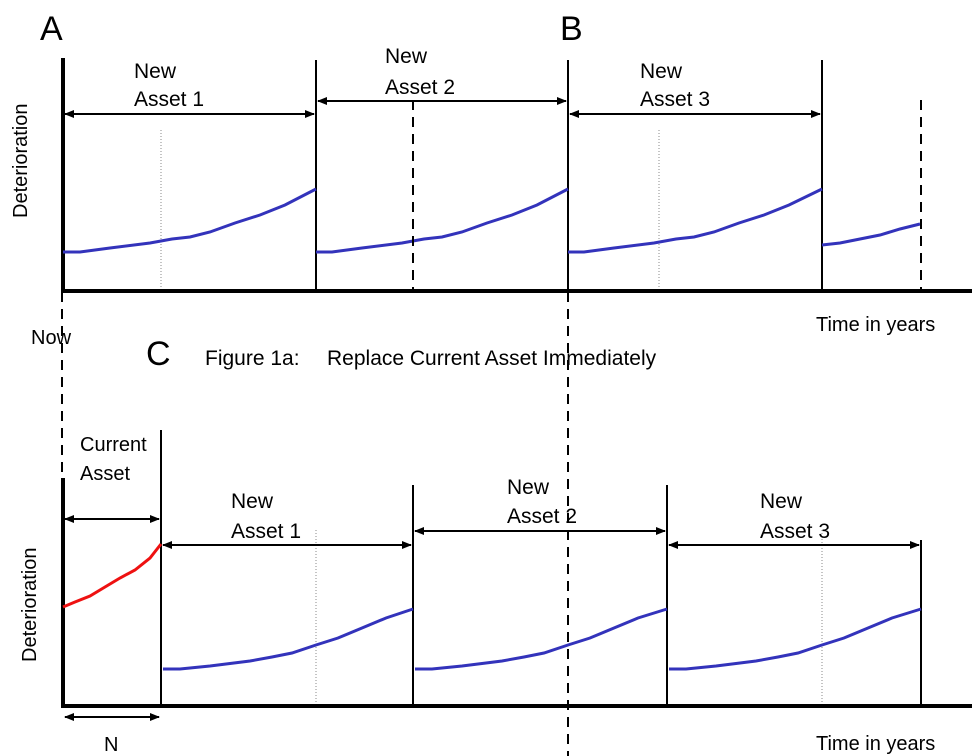  What do you see at coordinates (252, 358) in the screenshot?
I see `figure-caption-prefix: Figure 1a:` at bounding box center [252, 358].